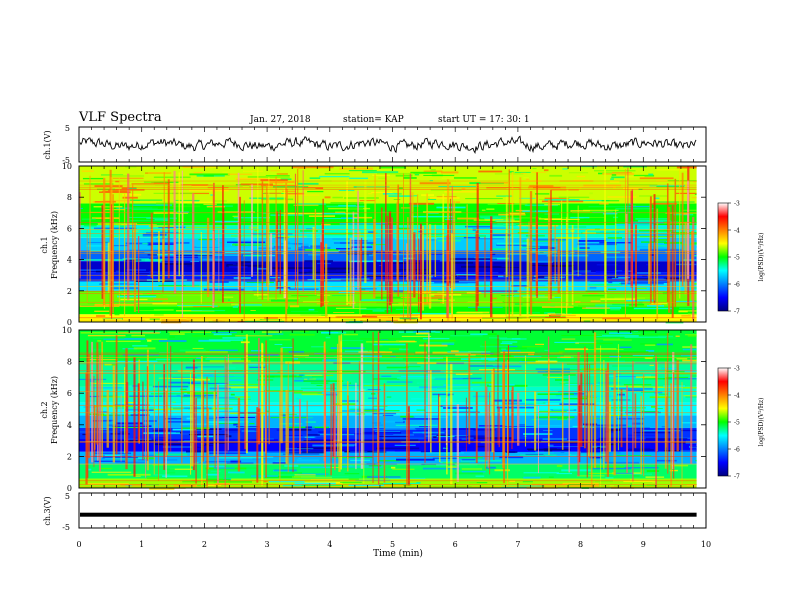 Image resolution: width=792 pixels, height=612 pixels. Describe the element at coordinates (69, 291) in the screenshot. I see `y-tick-label: 2` at that location.